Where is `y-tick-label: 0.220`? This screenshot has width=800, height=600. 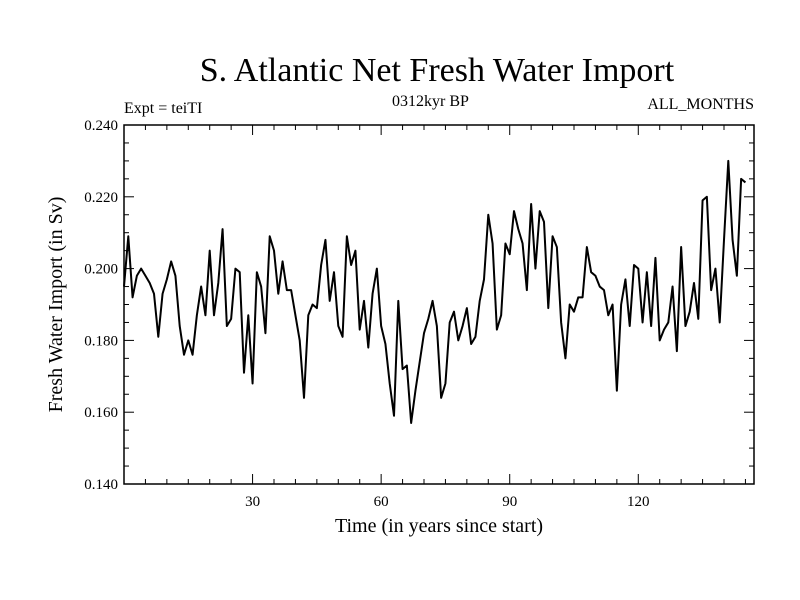 y-tick-label: 0.220 is located at coordinates (101, 198).